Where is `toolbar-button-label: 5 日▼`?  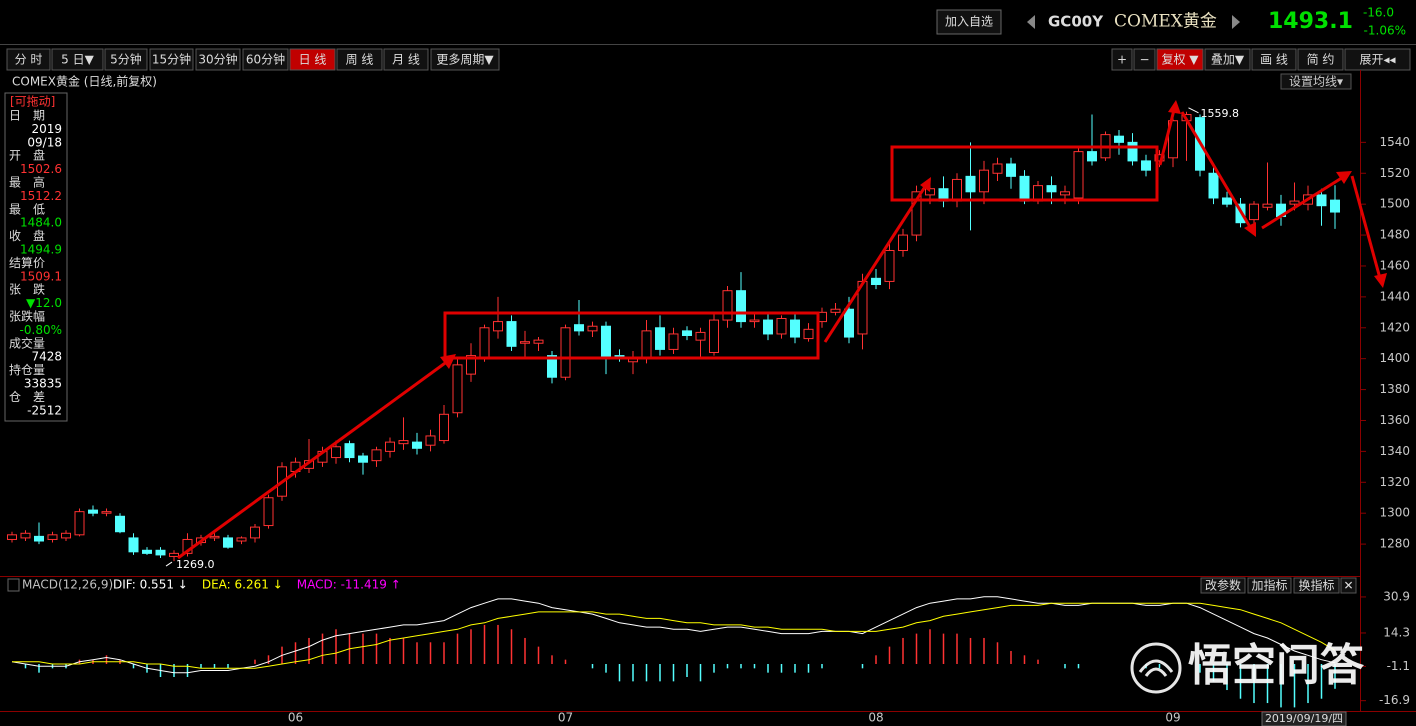 toolbar-button-label: 5 日▼ is located at coordinates (77, 60).